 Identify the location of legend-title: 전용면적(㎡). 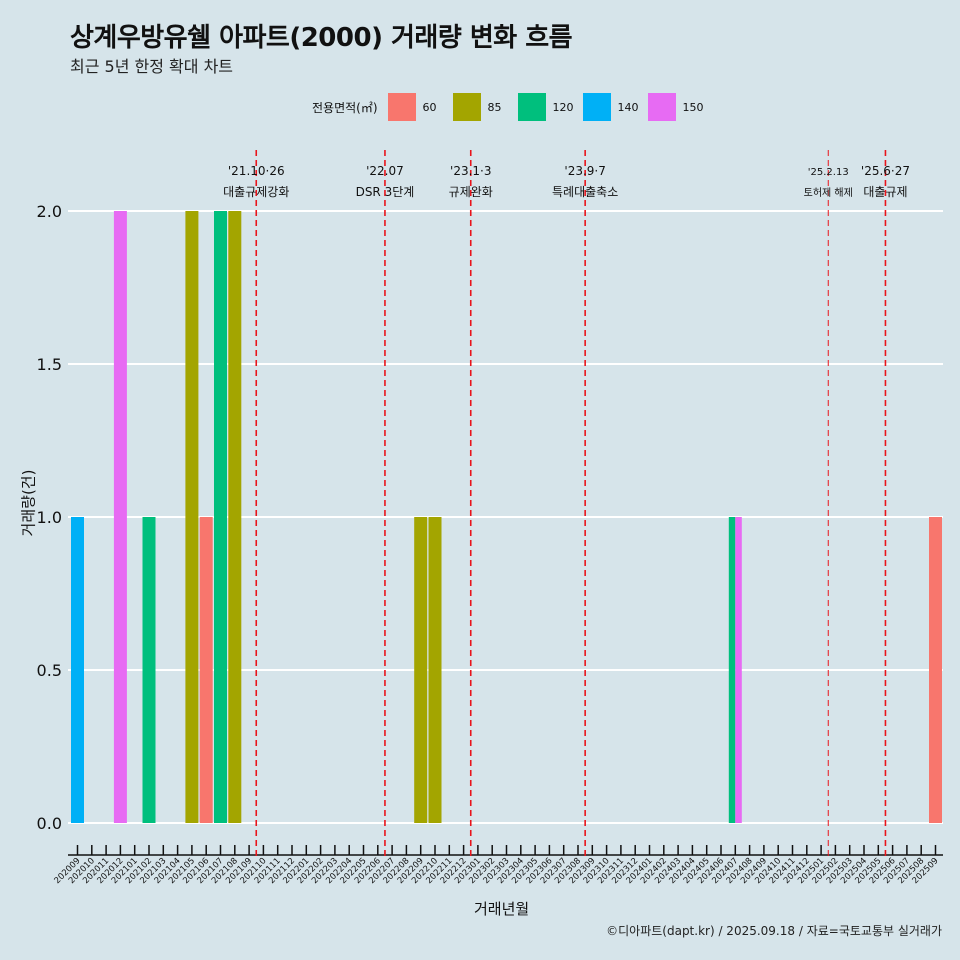
(345, 107).